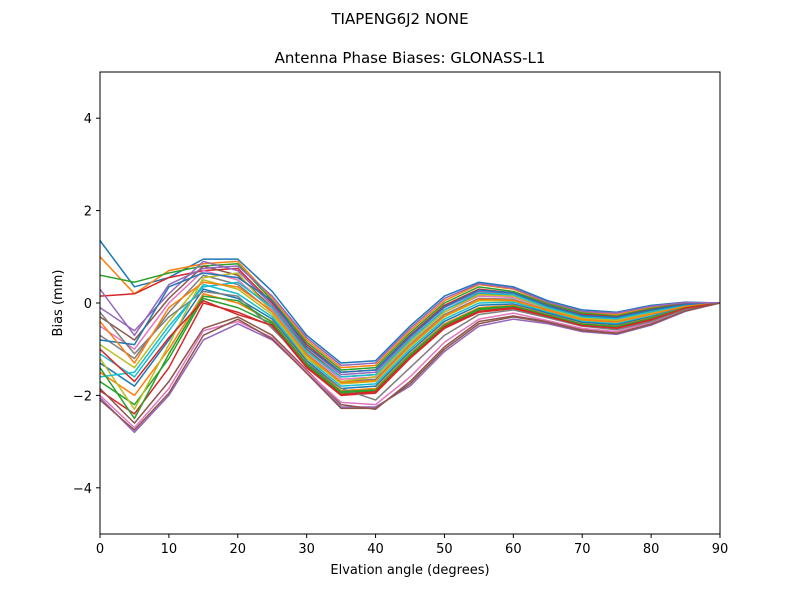  I want to click on x-axis-label: Elvation angle (degrees), so click(409, 570).